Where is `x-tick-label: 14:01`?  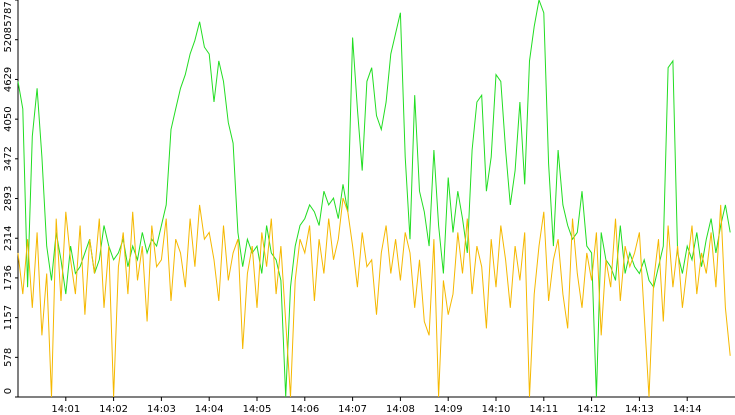
x-tick-label: 14:01 is located at coordinates (65, 409).